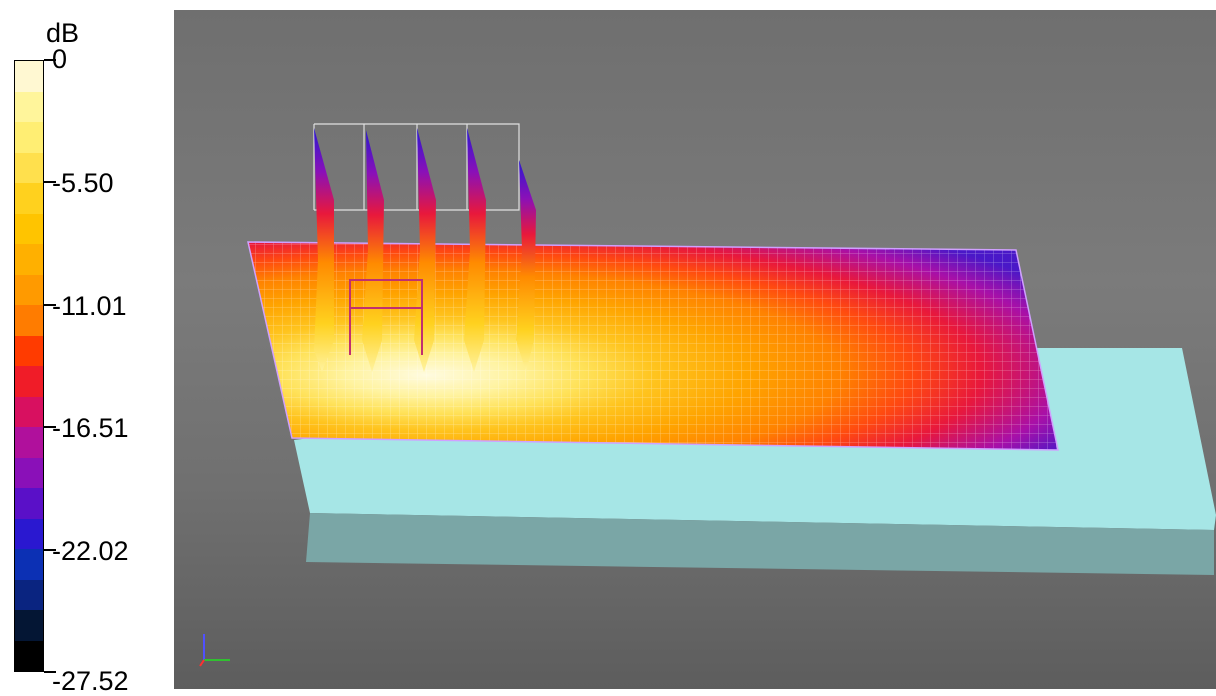 The image size is (1216, 696). Describe the element at coordinates (214, 650) in the screenshot. I see `axis-triad-icon` at that location.